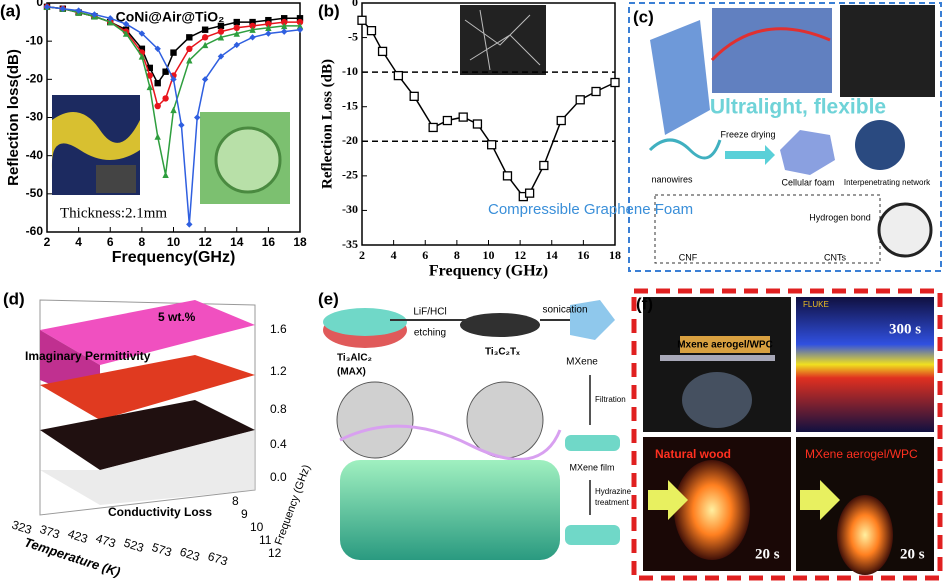  I want to click on panel-label: (a), so click(10, 10).